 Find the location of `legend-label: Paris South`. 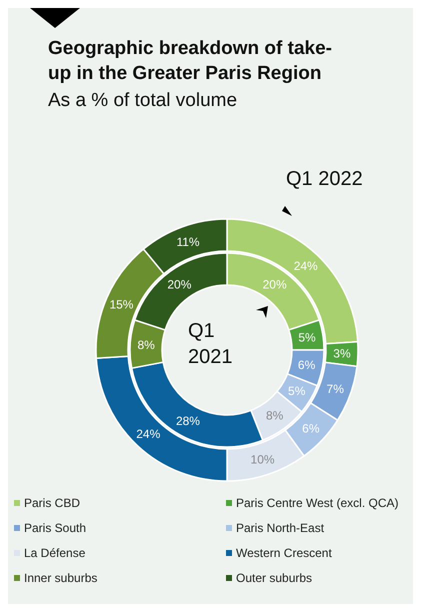

legend-label: Paris South is located at coordinates (55, 528).